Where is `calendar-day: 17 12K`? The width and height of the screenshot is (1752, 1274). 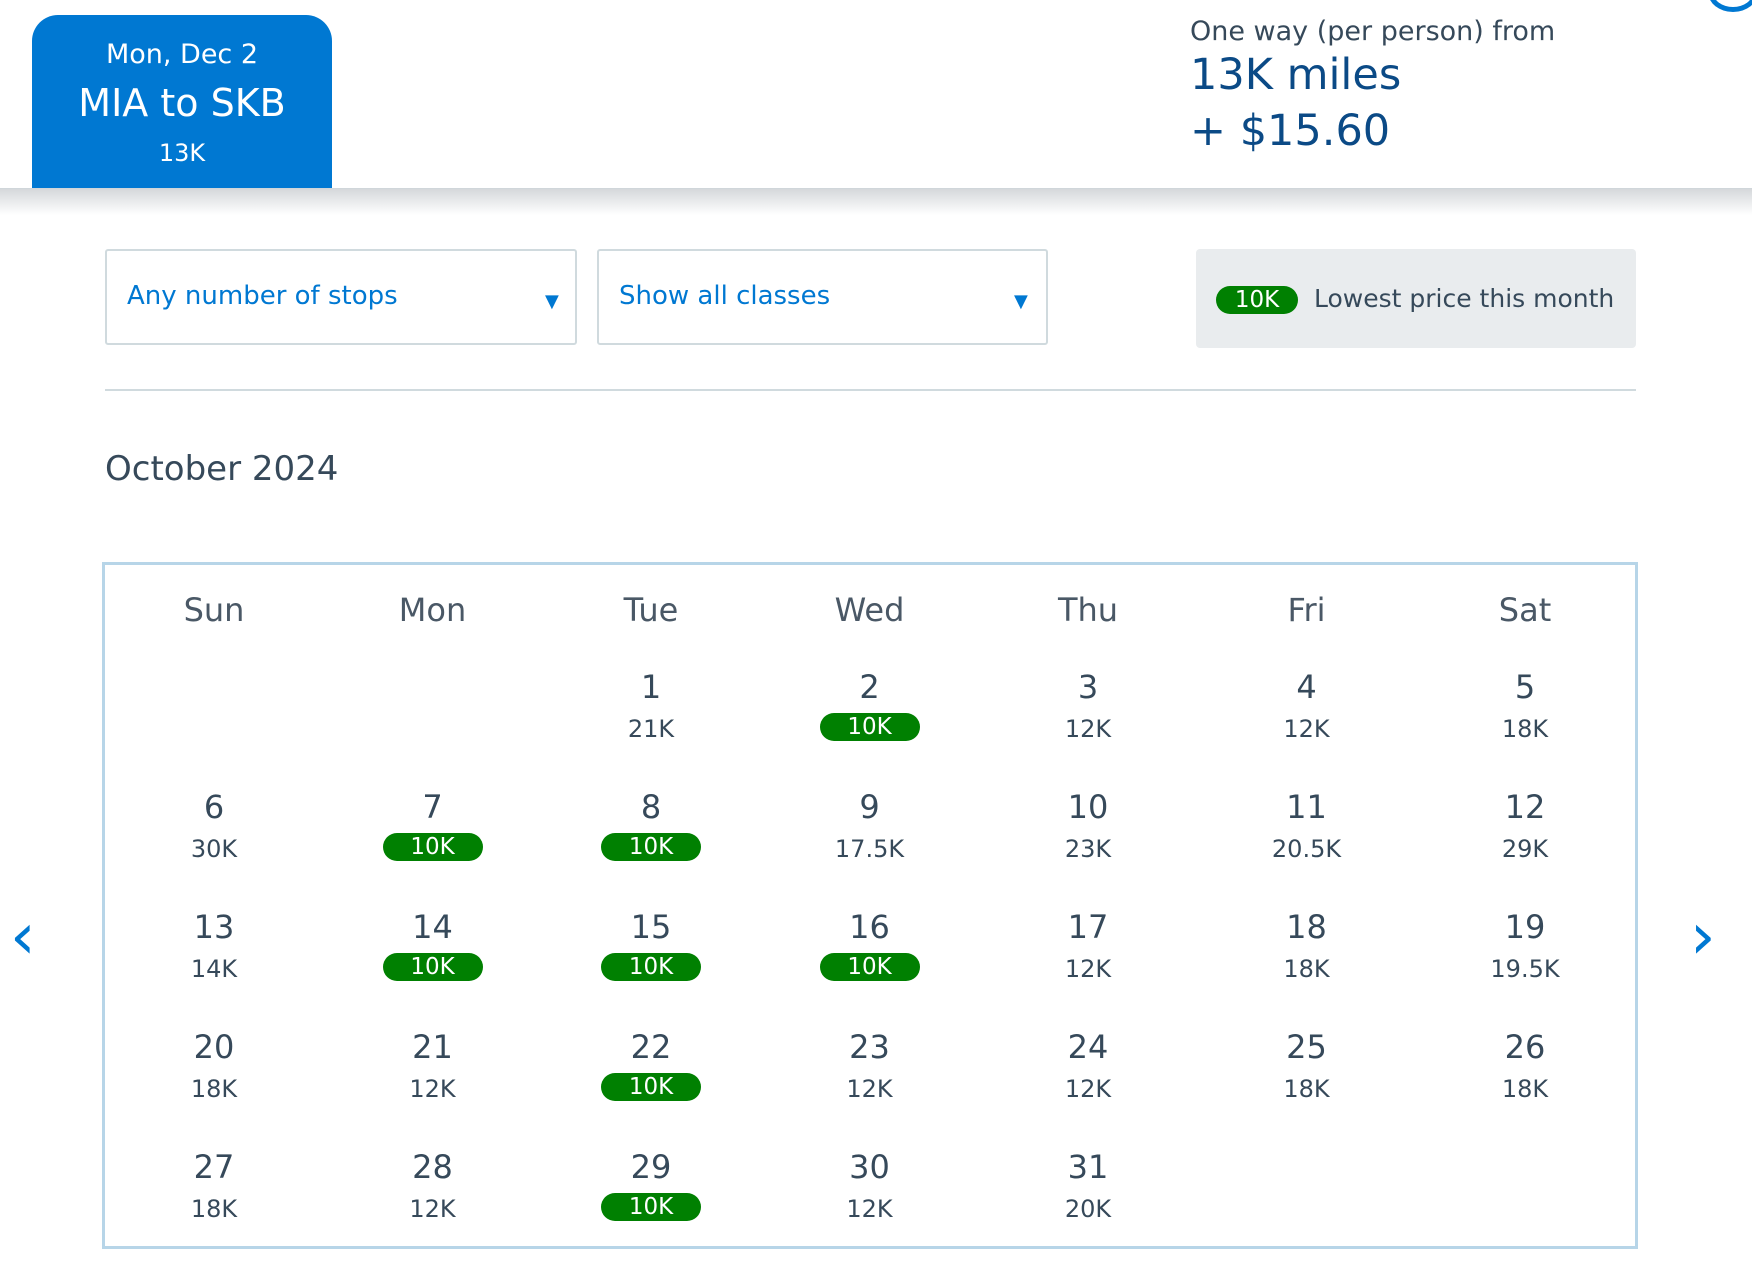
calendar-day: 17 12K is located at coordinates (1088, 962).